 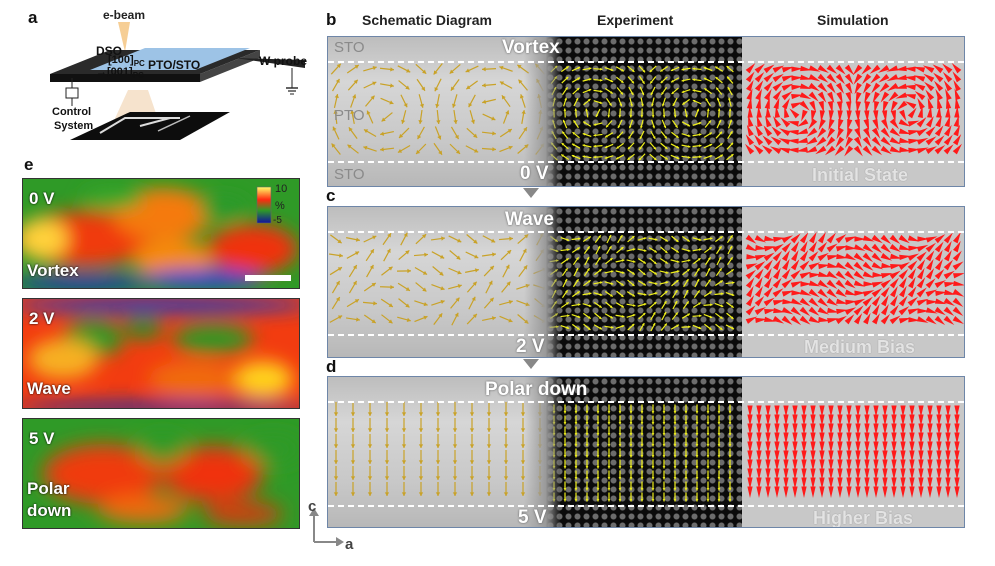 What do you see at coordinates (721, 281) in the screenshot?
I see `exp-wave-arrow-83-head` at bounding box center [721, 281].